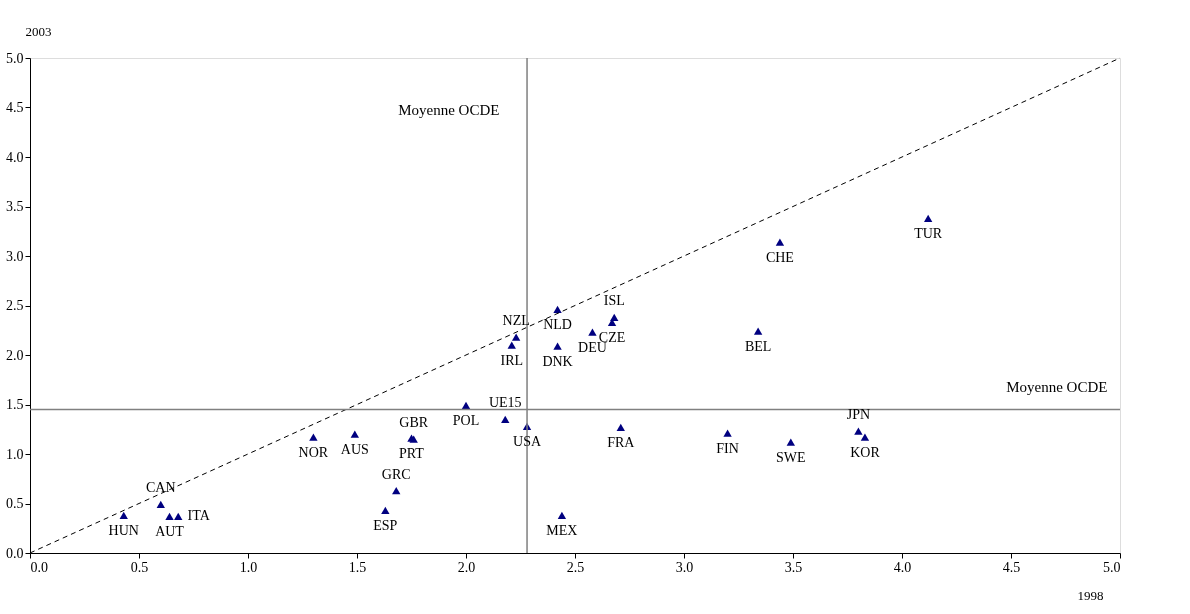 Image resolution: width=1190 pixels, height=614 pixels. What do you see at coordinates (414, 423) in the screenshot?
I see `annotation: GBR` at bounding box center [414, 423].